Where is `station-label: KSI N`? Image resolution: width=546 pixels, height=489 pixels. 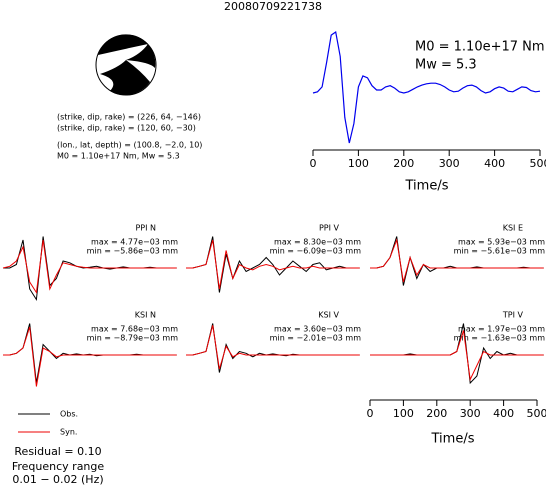
station-label: KSI N is located at coordinates (145, 315).